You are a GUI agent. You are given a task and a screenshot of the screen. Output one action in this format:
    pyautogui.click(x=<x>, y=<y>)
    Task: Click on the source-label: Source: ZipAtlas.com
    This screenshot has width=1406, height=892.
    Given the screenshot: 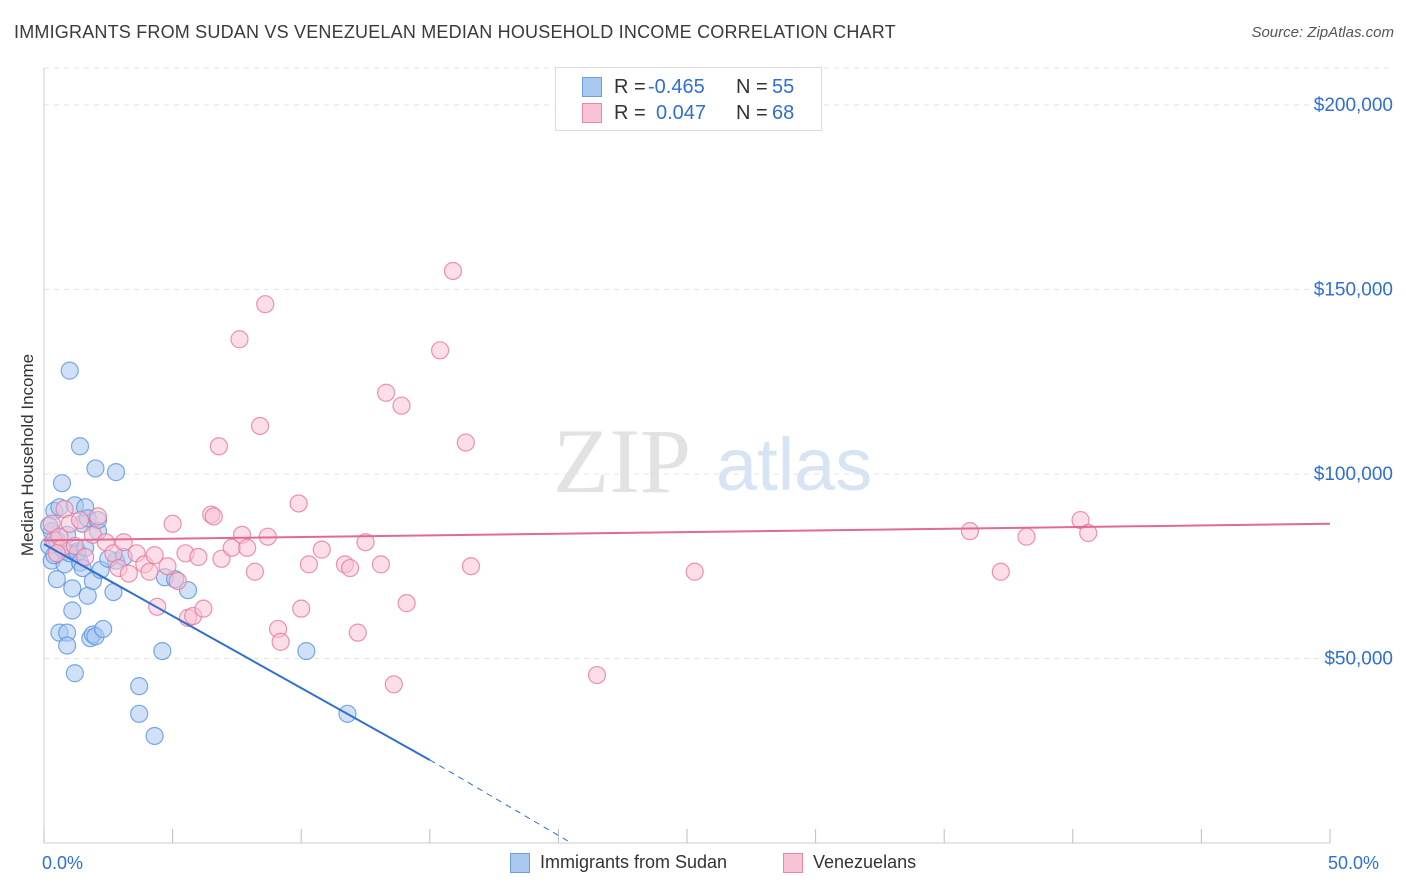 What is the action you would take?
    pyautogui.click(x=1322, y=32)
    